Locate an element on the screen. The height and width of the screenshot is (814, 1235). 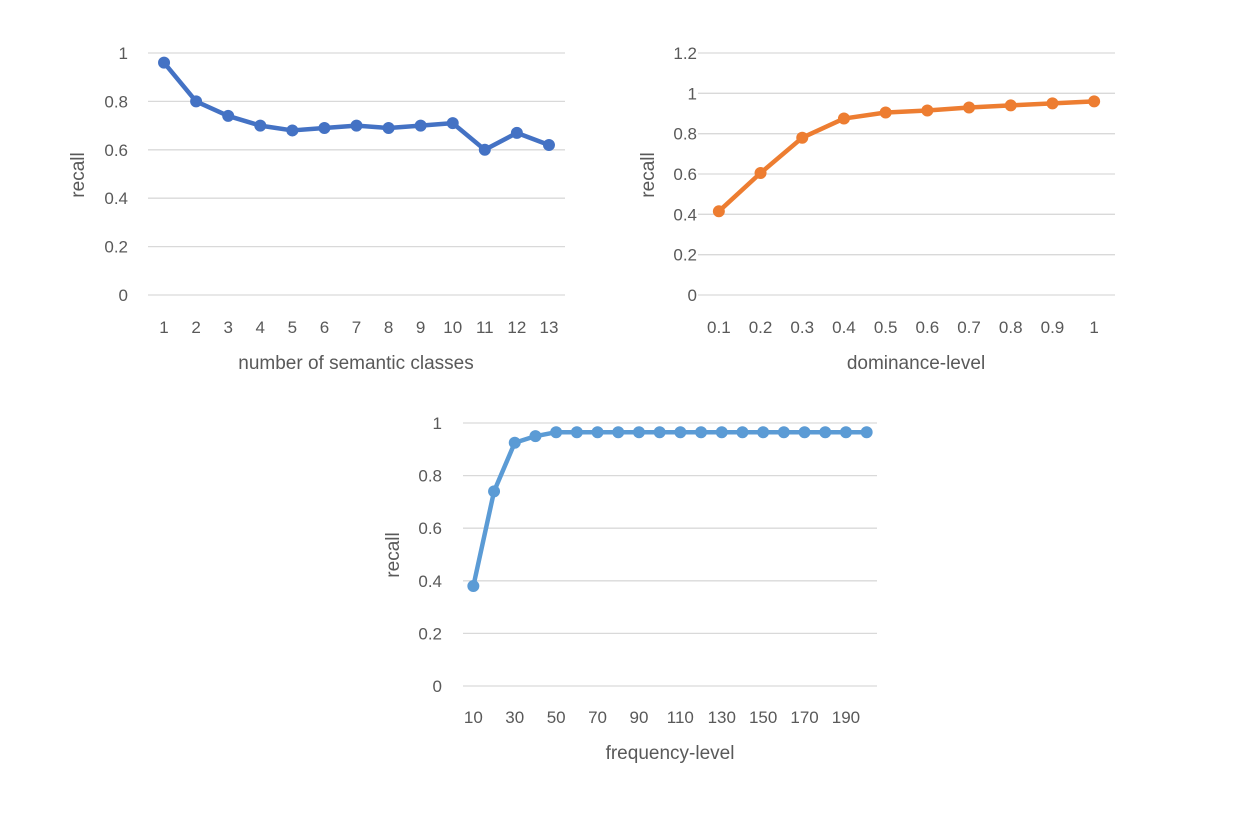
x-tick-label: 150 is located at coordinates (763, 717).